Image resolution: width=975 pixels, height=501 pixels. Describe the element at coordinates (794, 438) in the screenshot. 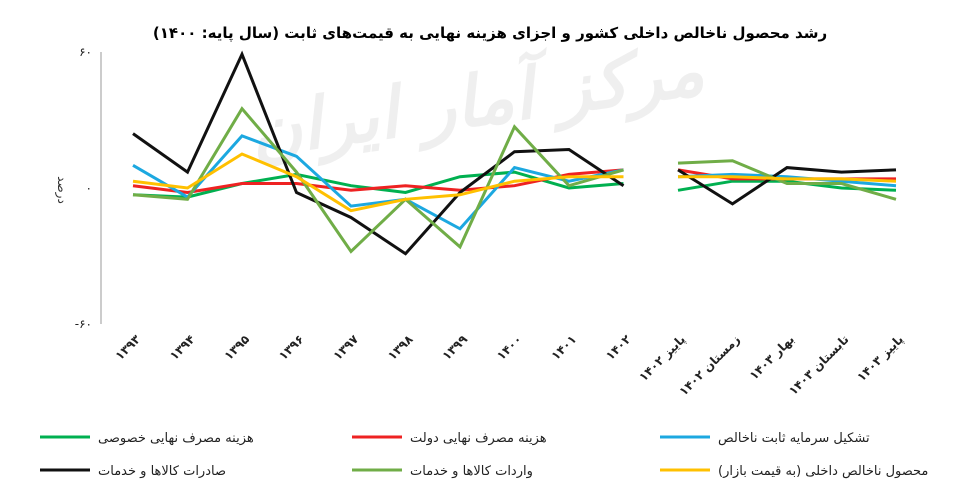

I see `legend-label-fixed-capital: تشکیل سرمایه ثابت ناخالص` at that location.